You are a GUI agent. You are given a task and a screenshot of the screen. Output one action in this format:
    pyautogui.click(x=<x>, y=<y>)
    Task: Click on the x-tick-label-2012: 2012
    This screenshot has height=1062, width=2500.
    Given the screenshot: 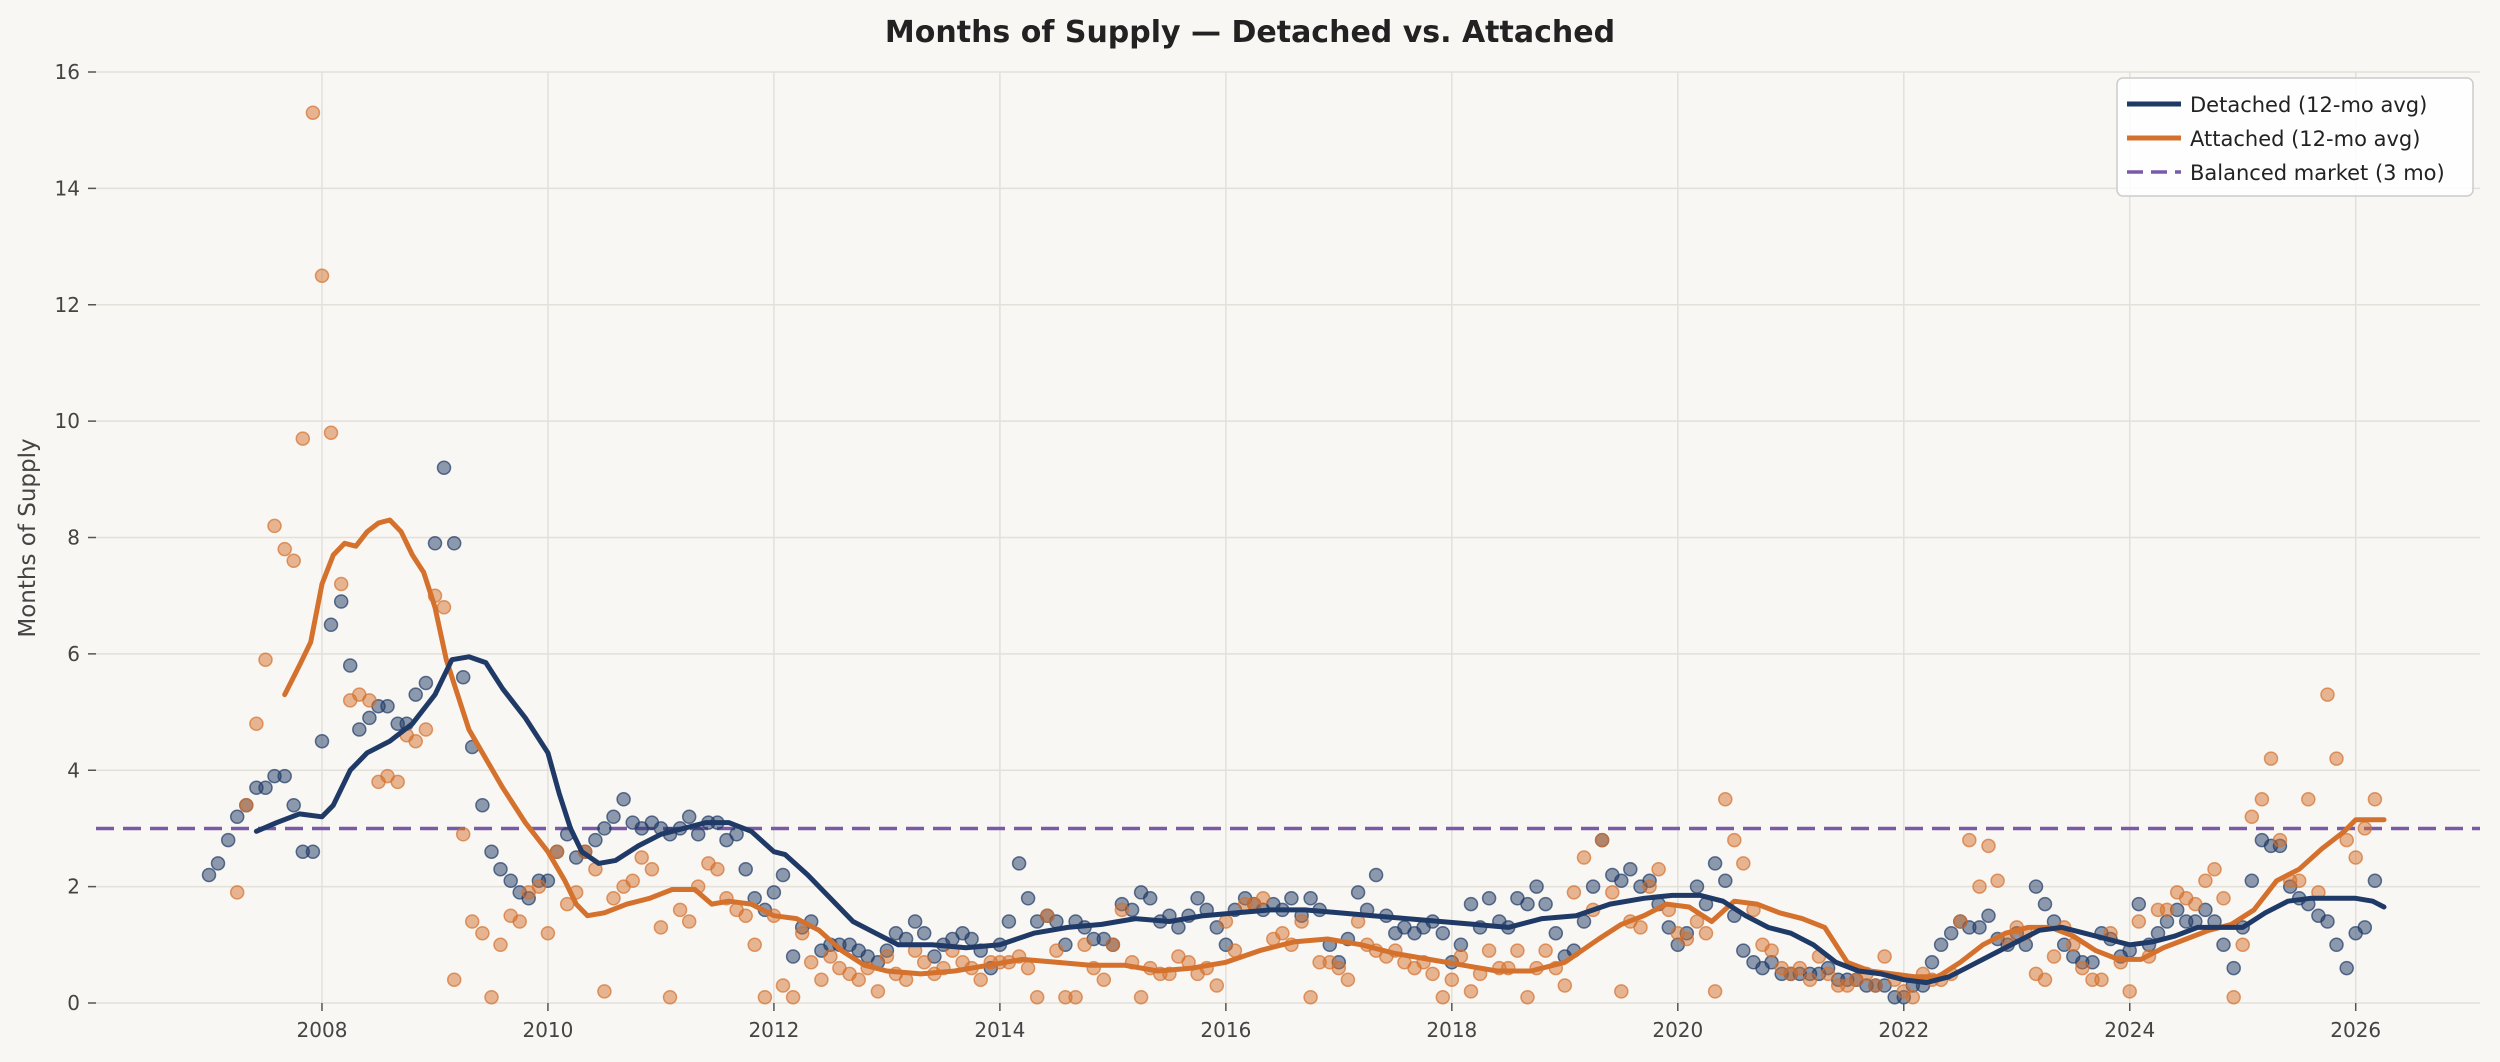 What is the action you would take?
    pyautogui.click(x=773, y=1030)
    